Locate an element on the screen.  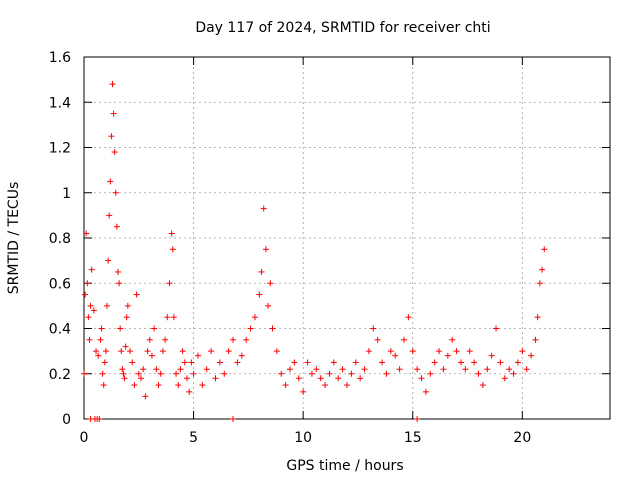
y-tick-label: 0.2 is located at coordinates (60, 375).